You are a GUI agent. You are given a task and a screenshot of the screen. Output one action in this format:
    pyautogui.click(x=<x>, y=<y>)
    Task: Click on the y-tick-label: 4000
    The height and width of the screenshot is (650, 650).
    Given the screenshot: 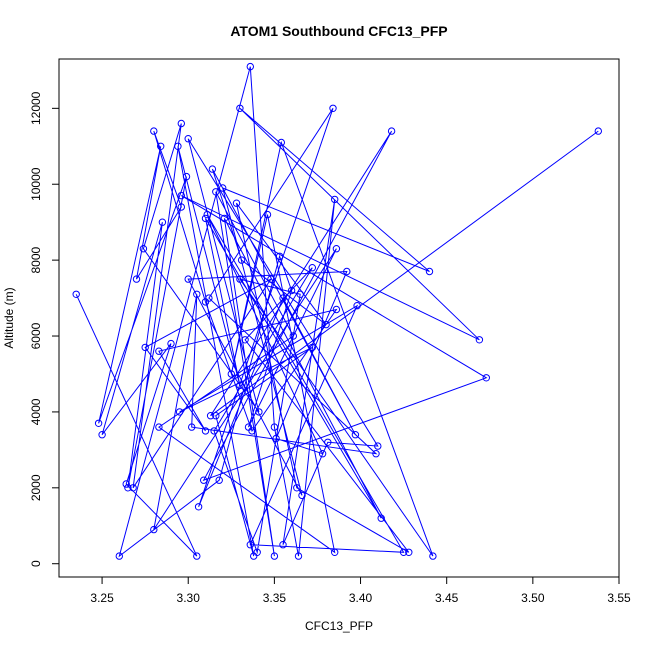 What is the action you would take?
    pyautogui.click(x=36, y=411)
    